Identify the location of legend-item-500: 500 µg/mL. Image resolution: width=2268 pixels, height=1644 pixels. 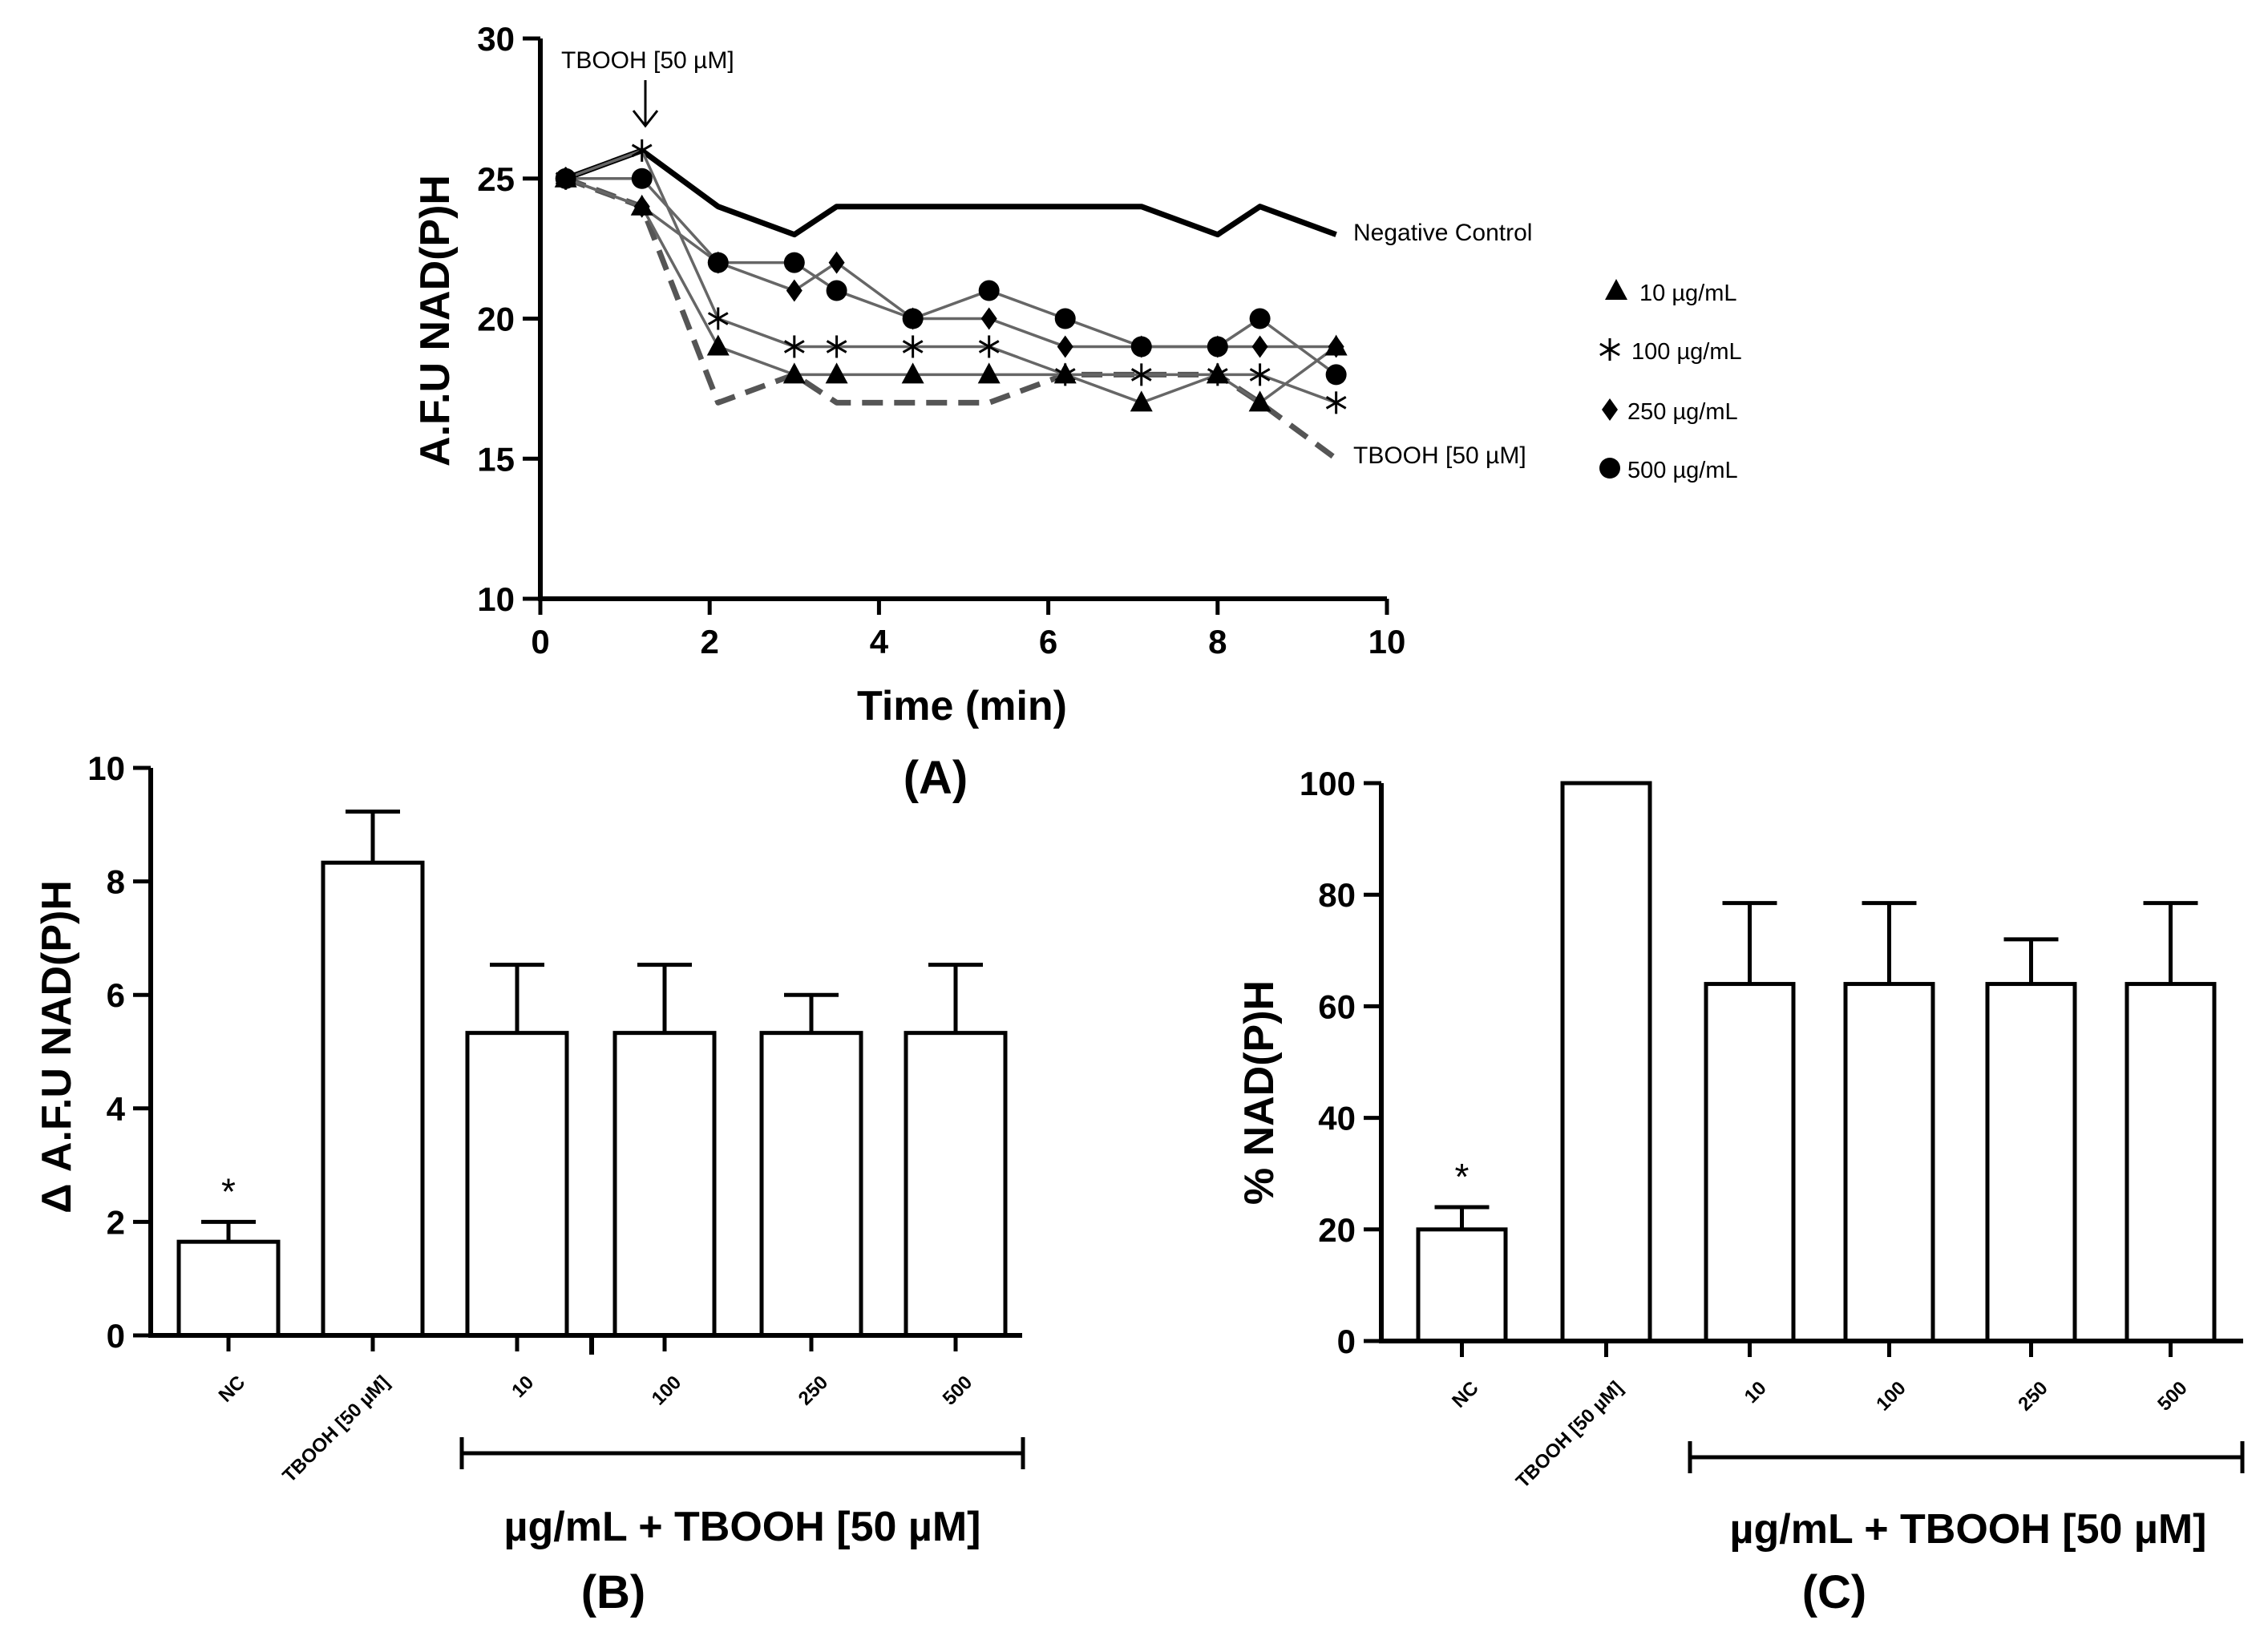
(1668, 470).